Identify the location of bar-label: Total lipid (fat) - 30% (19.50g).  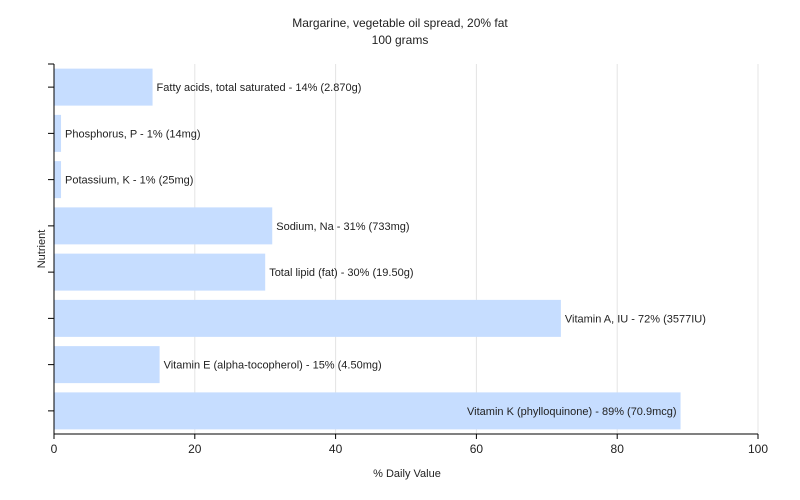
(341, 273).